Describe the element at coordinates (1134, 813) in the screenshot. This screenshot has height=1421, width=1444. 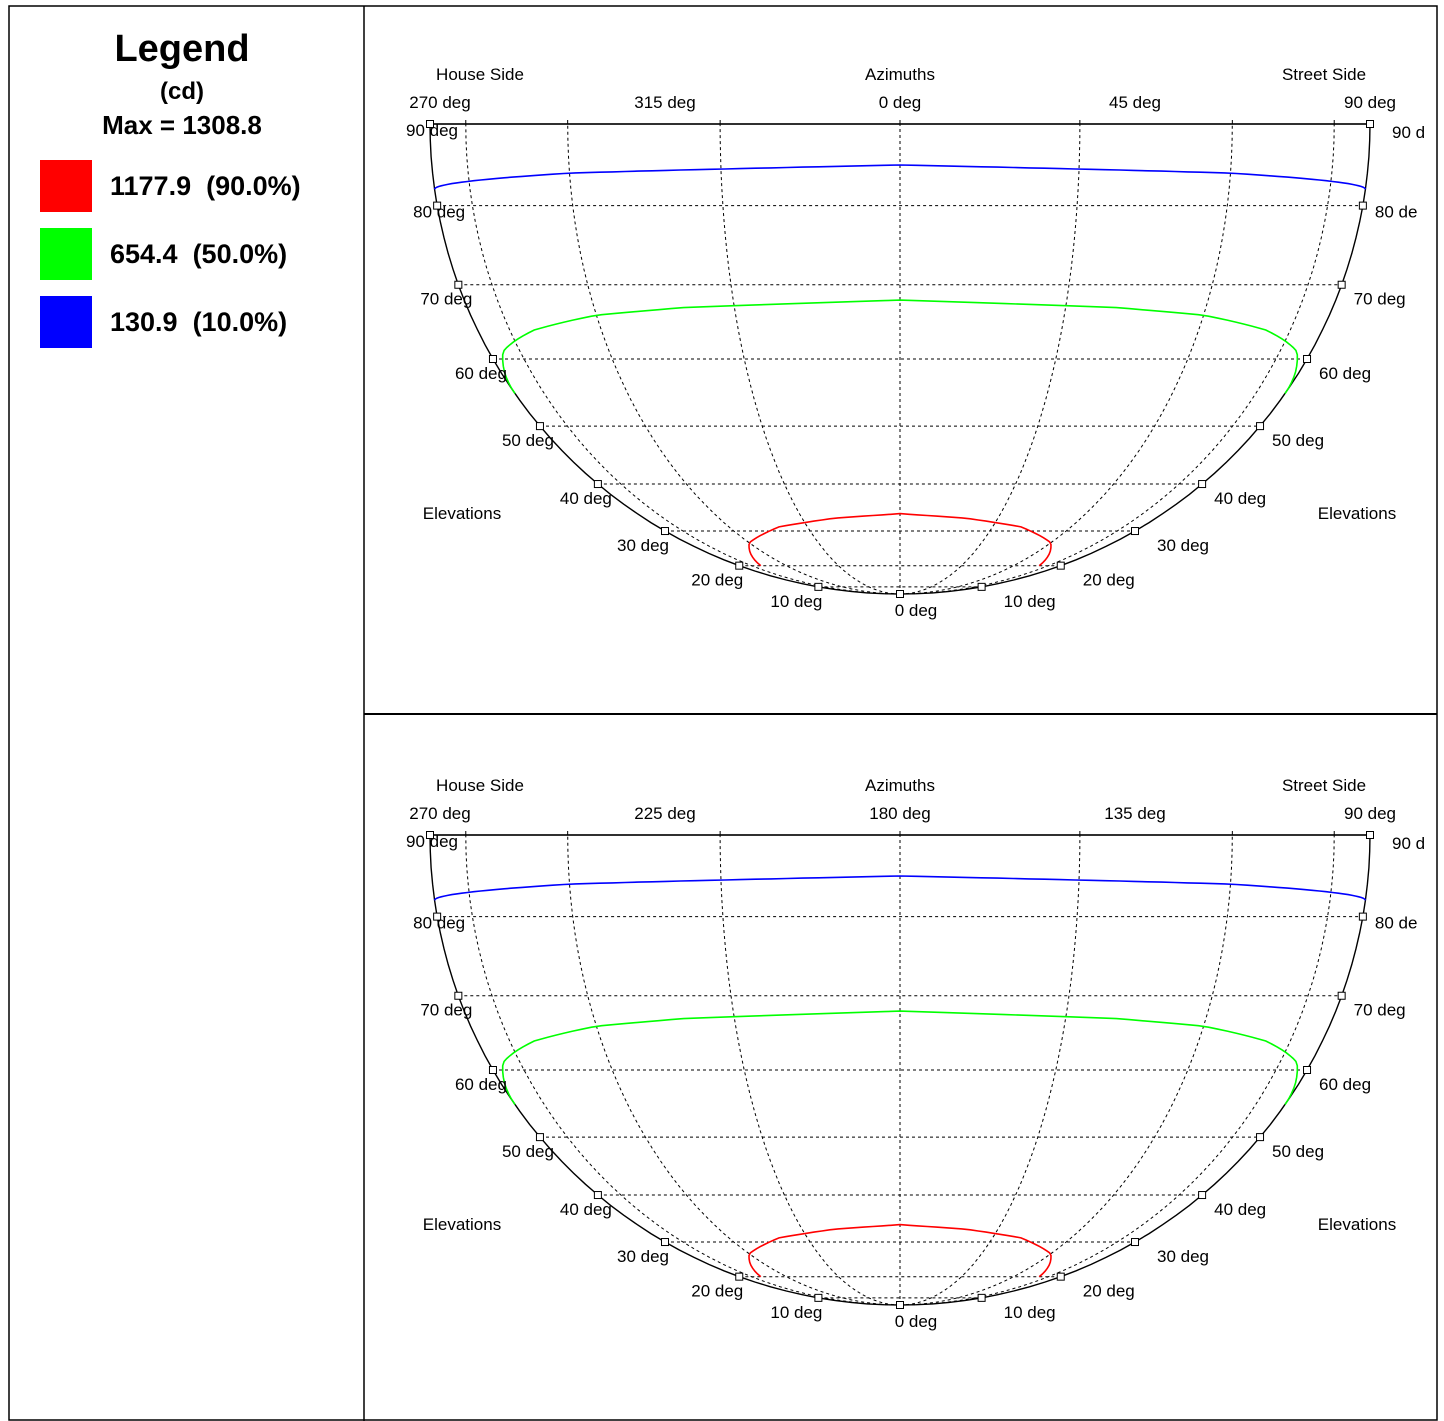
I see `azimuth-tick-label: 135 deg` at that location.